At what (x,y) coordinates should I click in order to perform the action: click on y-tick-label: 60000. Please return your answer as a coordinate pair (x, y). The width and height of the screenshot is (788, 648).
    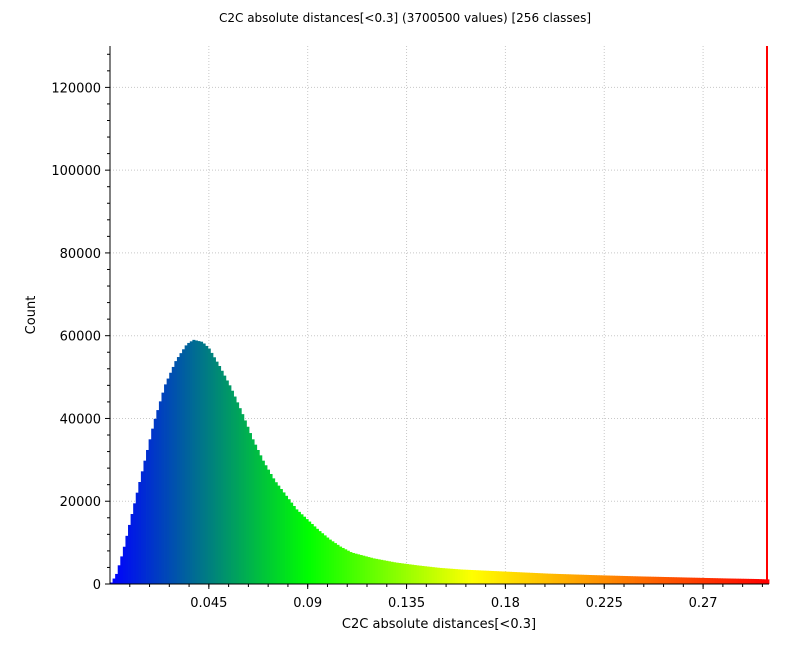
    Looking at the image, I should click on (80, 337).